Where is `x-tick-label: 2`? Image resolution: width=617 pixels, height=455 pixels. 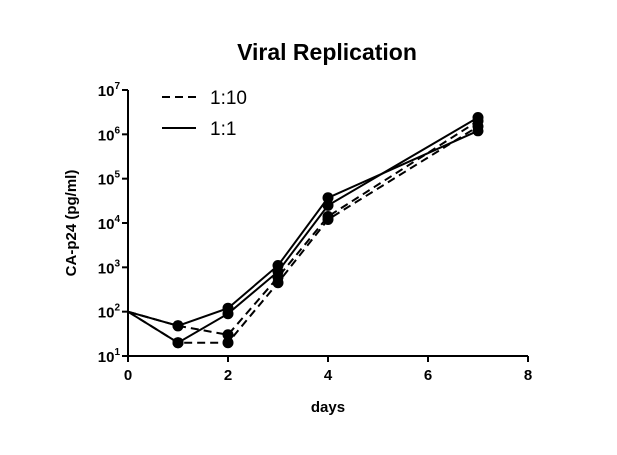 x-tick-label: 2 is located at coordinates (228, 375).